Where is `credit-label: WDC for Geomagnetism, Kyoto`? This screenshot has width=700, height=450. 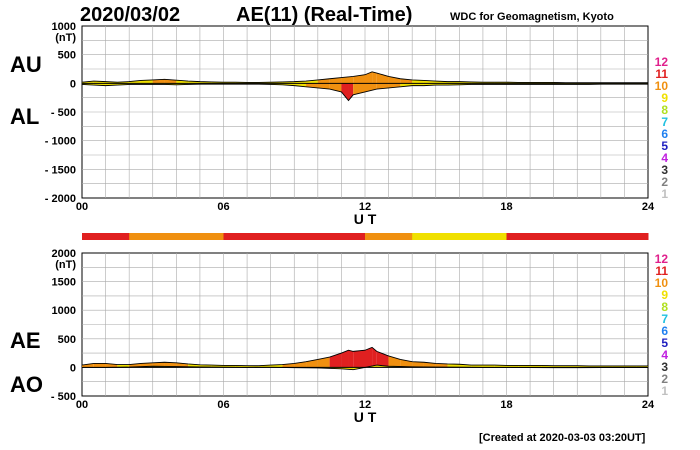
credit-label: WDC for Geomagnetism, Kyoto is located at coordinates (532, 17).